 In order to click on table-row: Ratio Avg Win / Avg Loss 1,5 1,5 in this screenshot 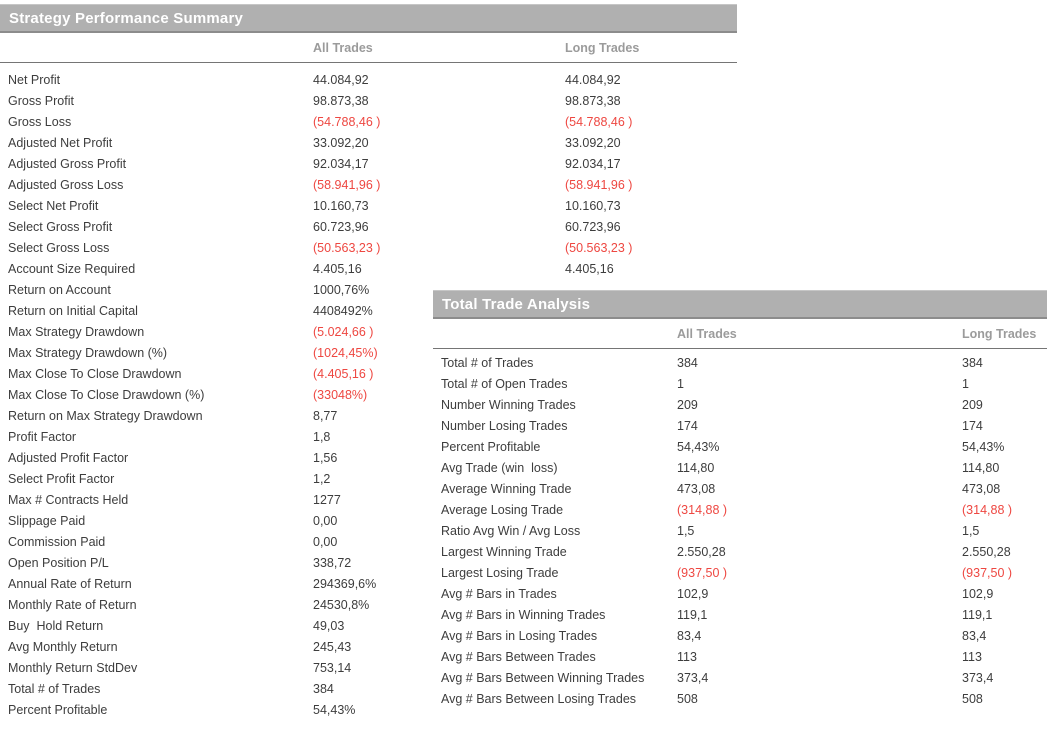, I will do `click(740, 531)`.